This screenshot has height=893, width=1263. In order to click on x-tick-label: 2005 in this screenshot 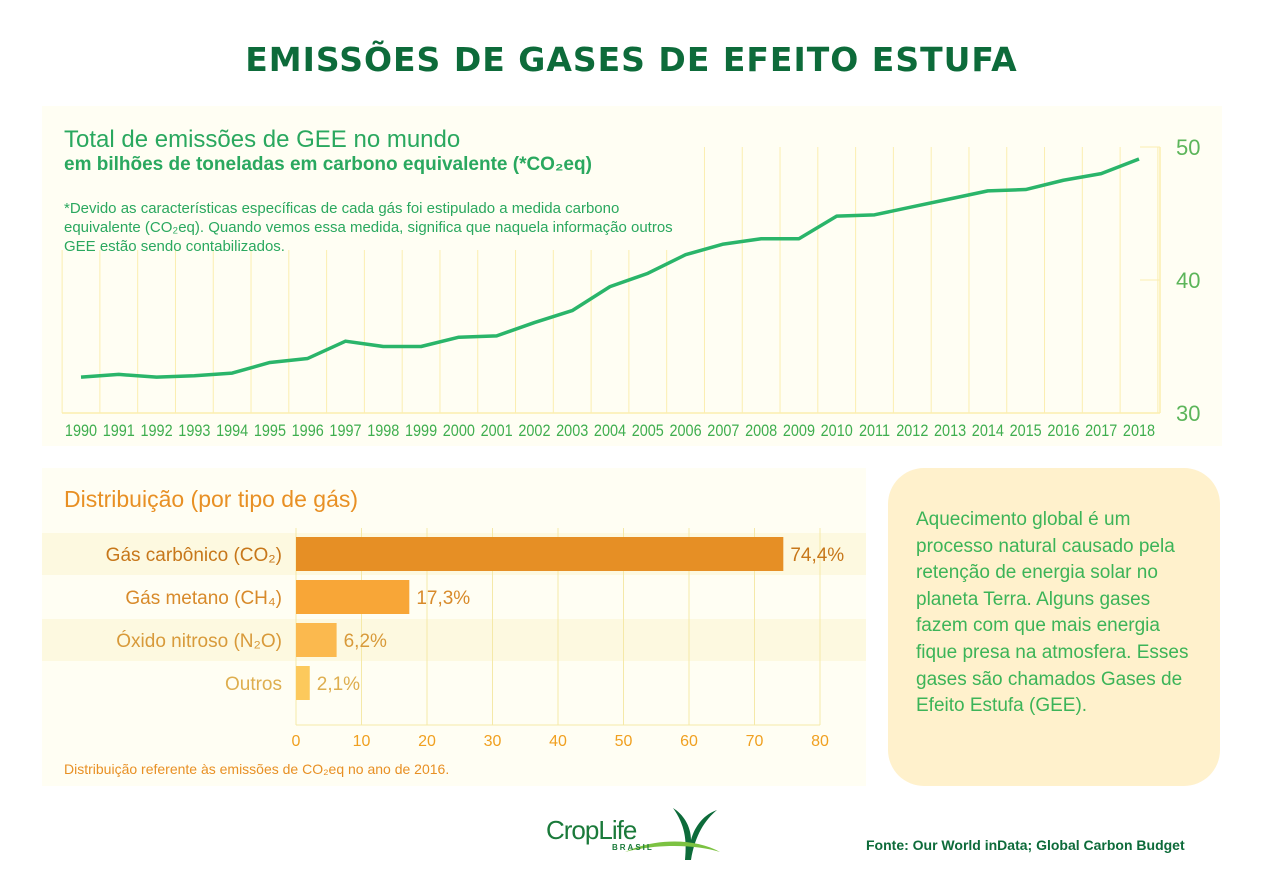, I will do `click(648, 431)`.